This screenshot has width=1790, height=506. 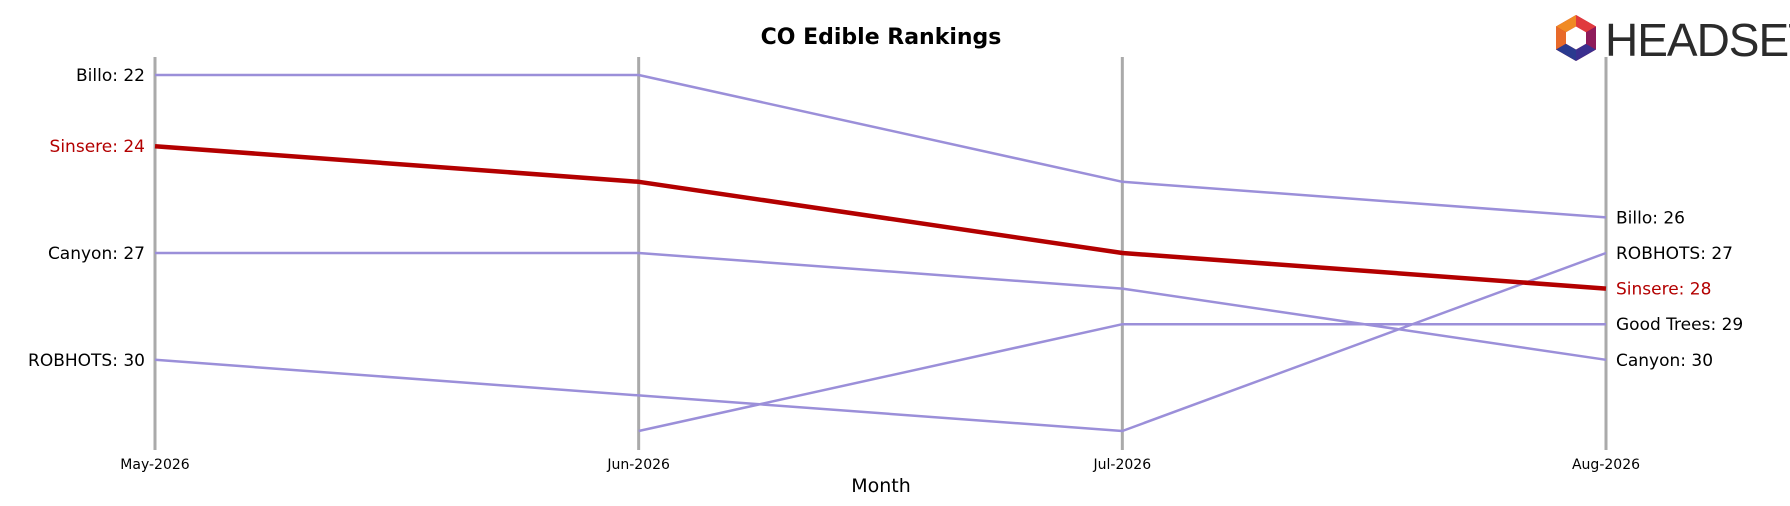 I want to click on x-tick-labels: May-2026 Jun-2026 Jul-2026 Aug-2026, so click(x=880, y=465).